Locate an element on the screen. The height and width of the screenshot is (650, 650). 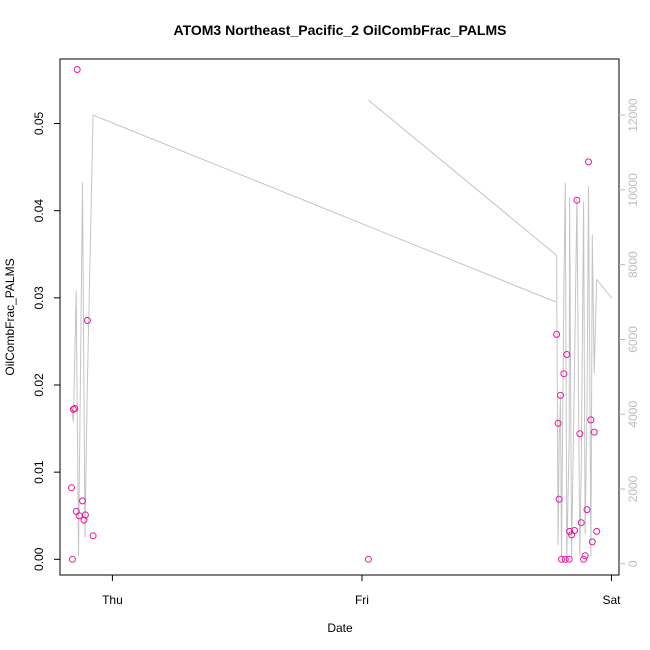
right-axis: 0 2000 4000 6000 8000 10000 12000 is located at coordinates (629, 332).